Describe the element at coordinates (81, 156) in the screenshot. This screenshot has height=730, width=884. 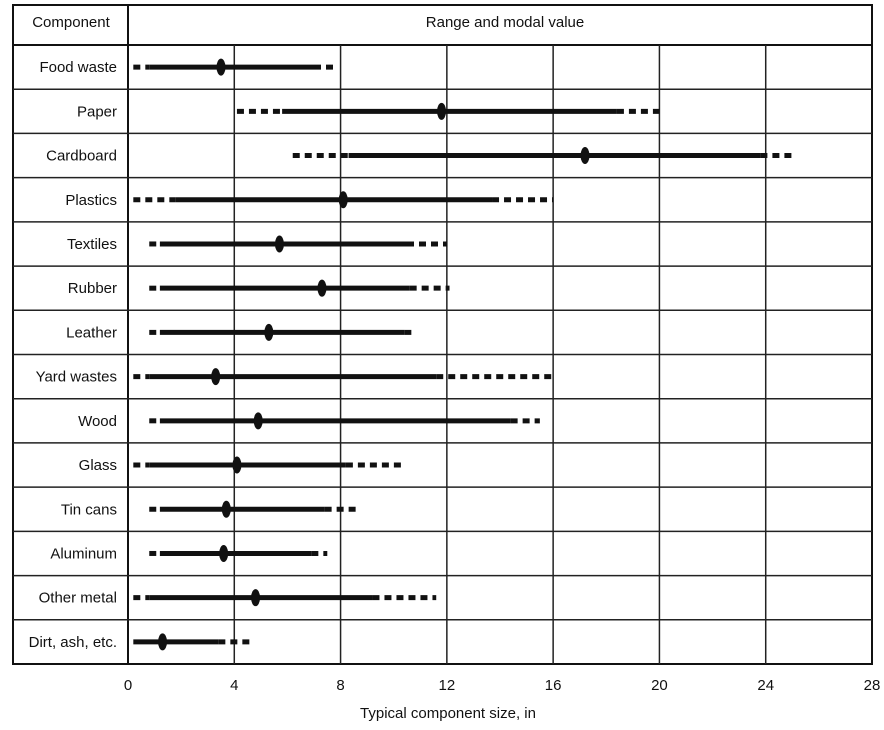
I see `row-label: Cardboard` at that location.